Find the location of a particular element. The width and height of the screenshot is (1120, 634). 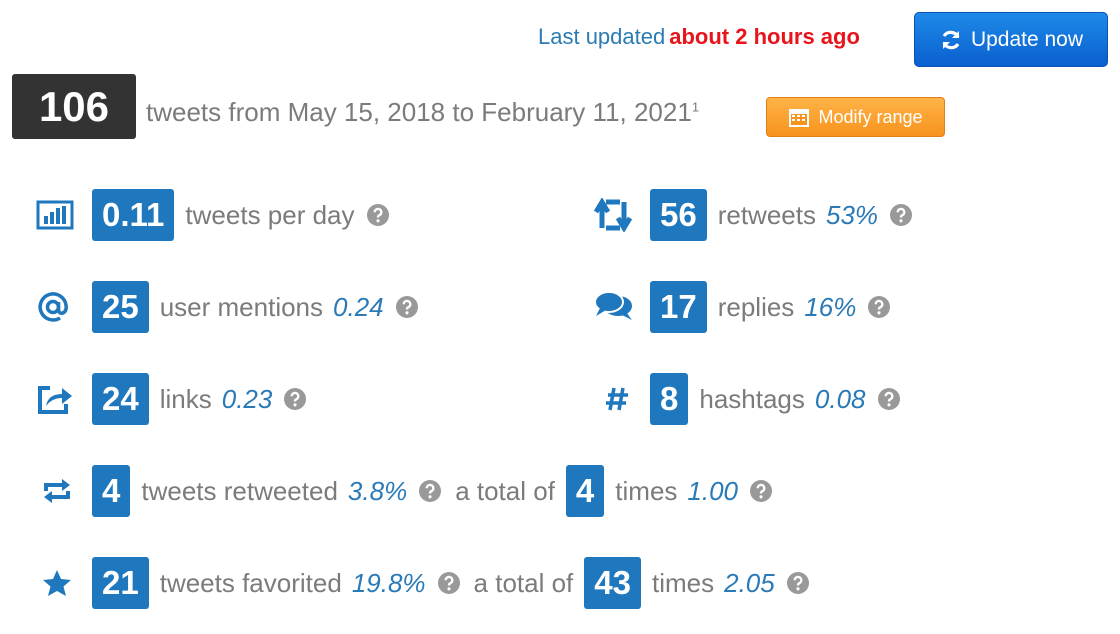

last-updated: Last updated about 2 hours ago is located at coordinates (699, 37).